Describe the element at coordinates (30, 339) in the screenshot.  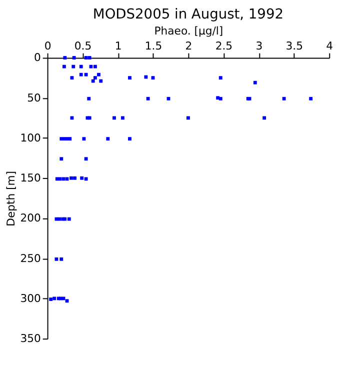
I see `y-tick-label: 350` at that location.